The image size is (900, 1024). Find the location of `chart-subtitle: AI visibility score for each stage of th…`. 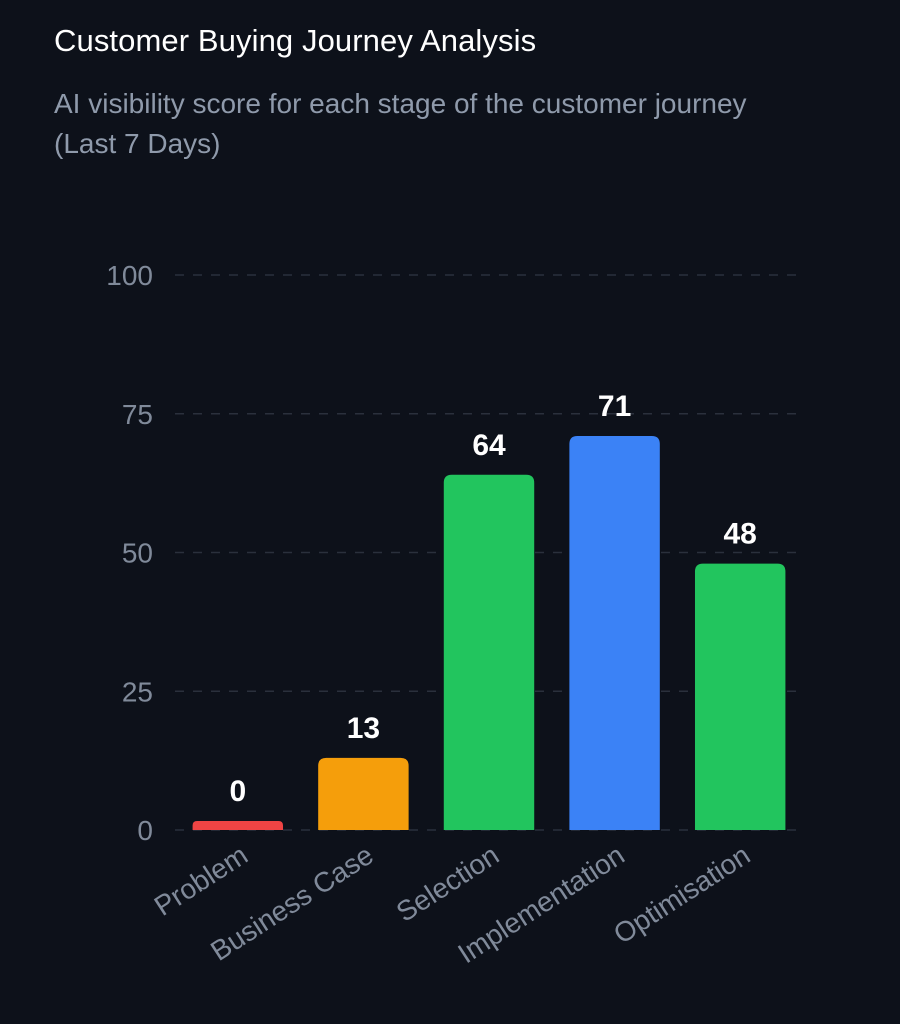

chart-subtitle: AI visibility score for each stage of th… is located at coordinates (400, 123).